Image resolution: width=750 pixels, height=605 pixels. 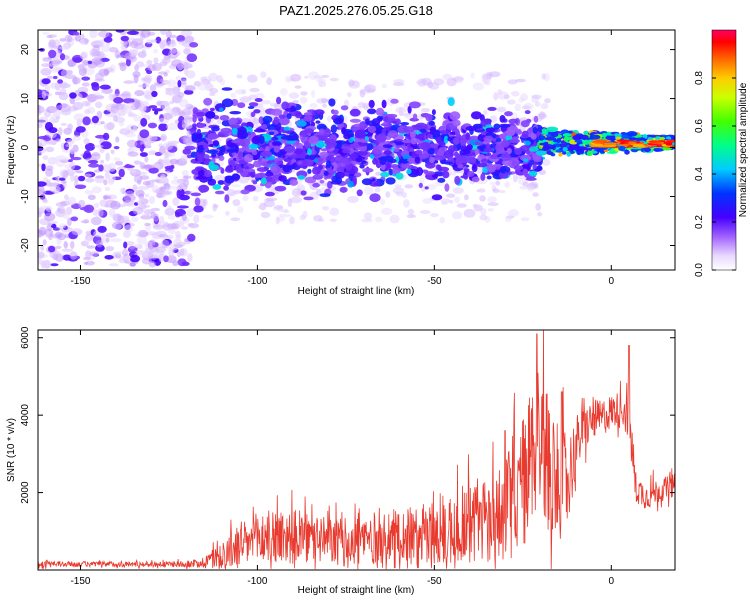 I want to click on colorbar-tick-label: 0.2, so click(x=699, y=222).